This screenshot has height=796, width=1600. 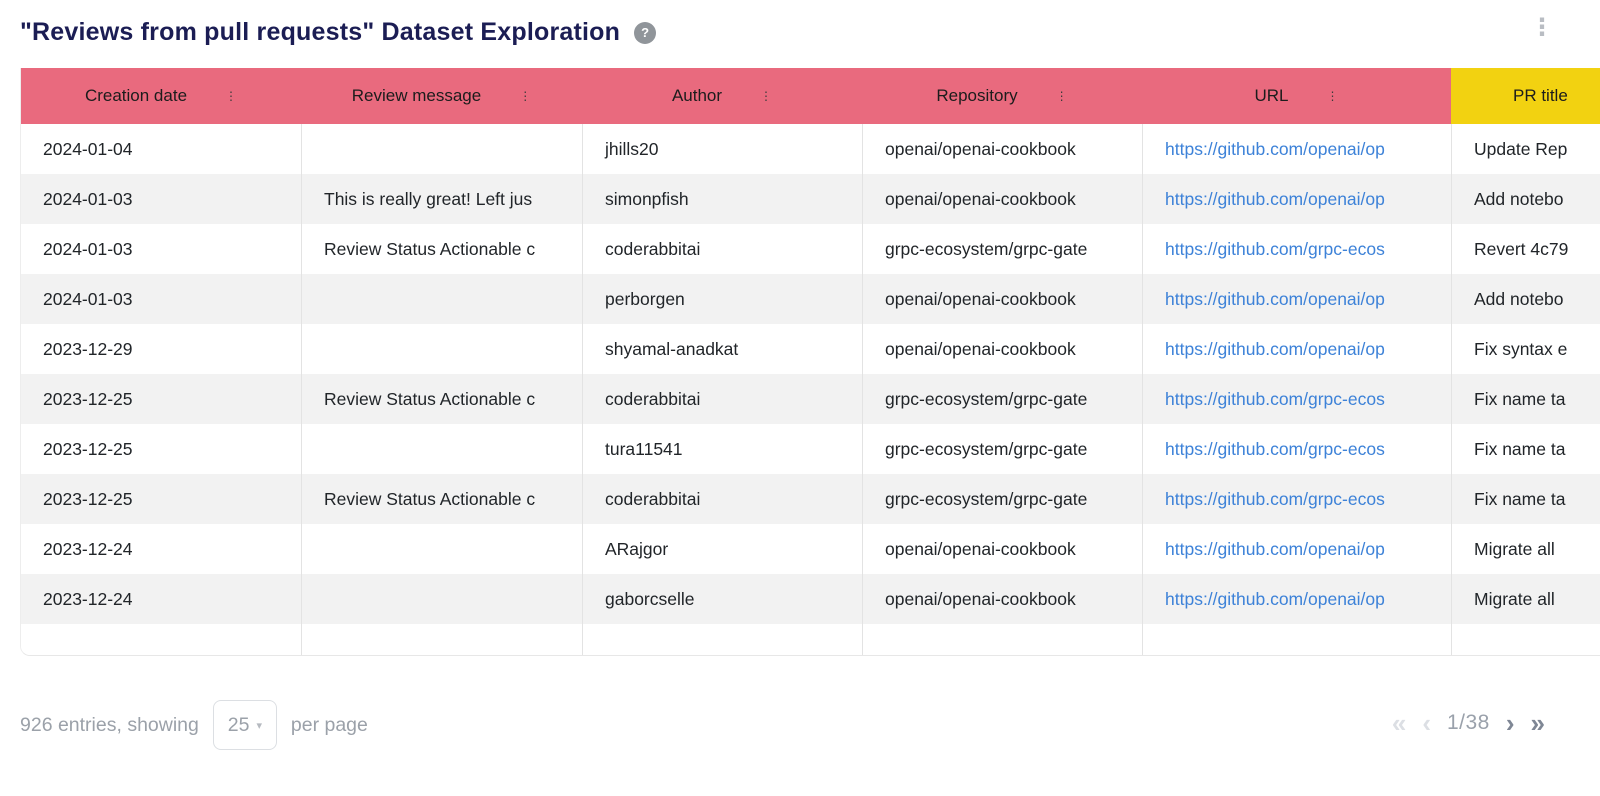 I want to click on column-header-label: URL, so click(x=1271, y=95).